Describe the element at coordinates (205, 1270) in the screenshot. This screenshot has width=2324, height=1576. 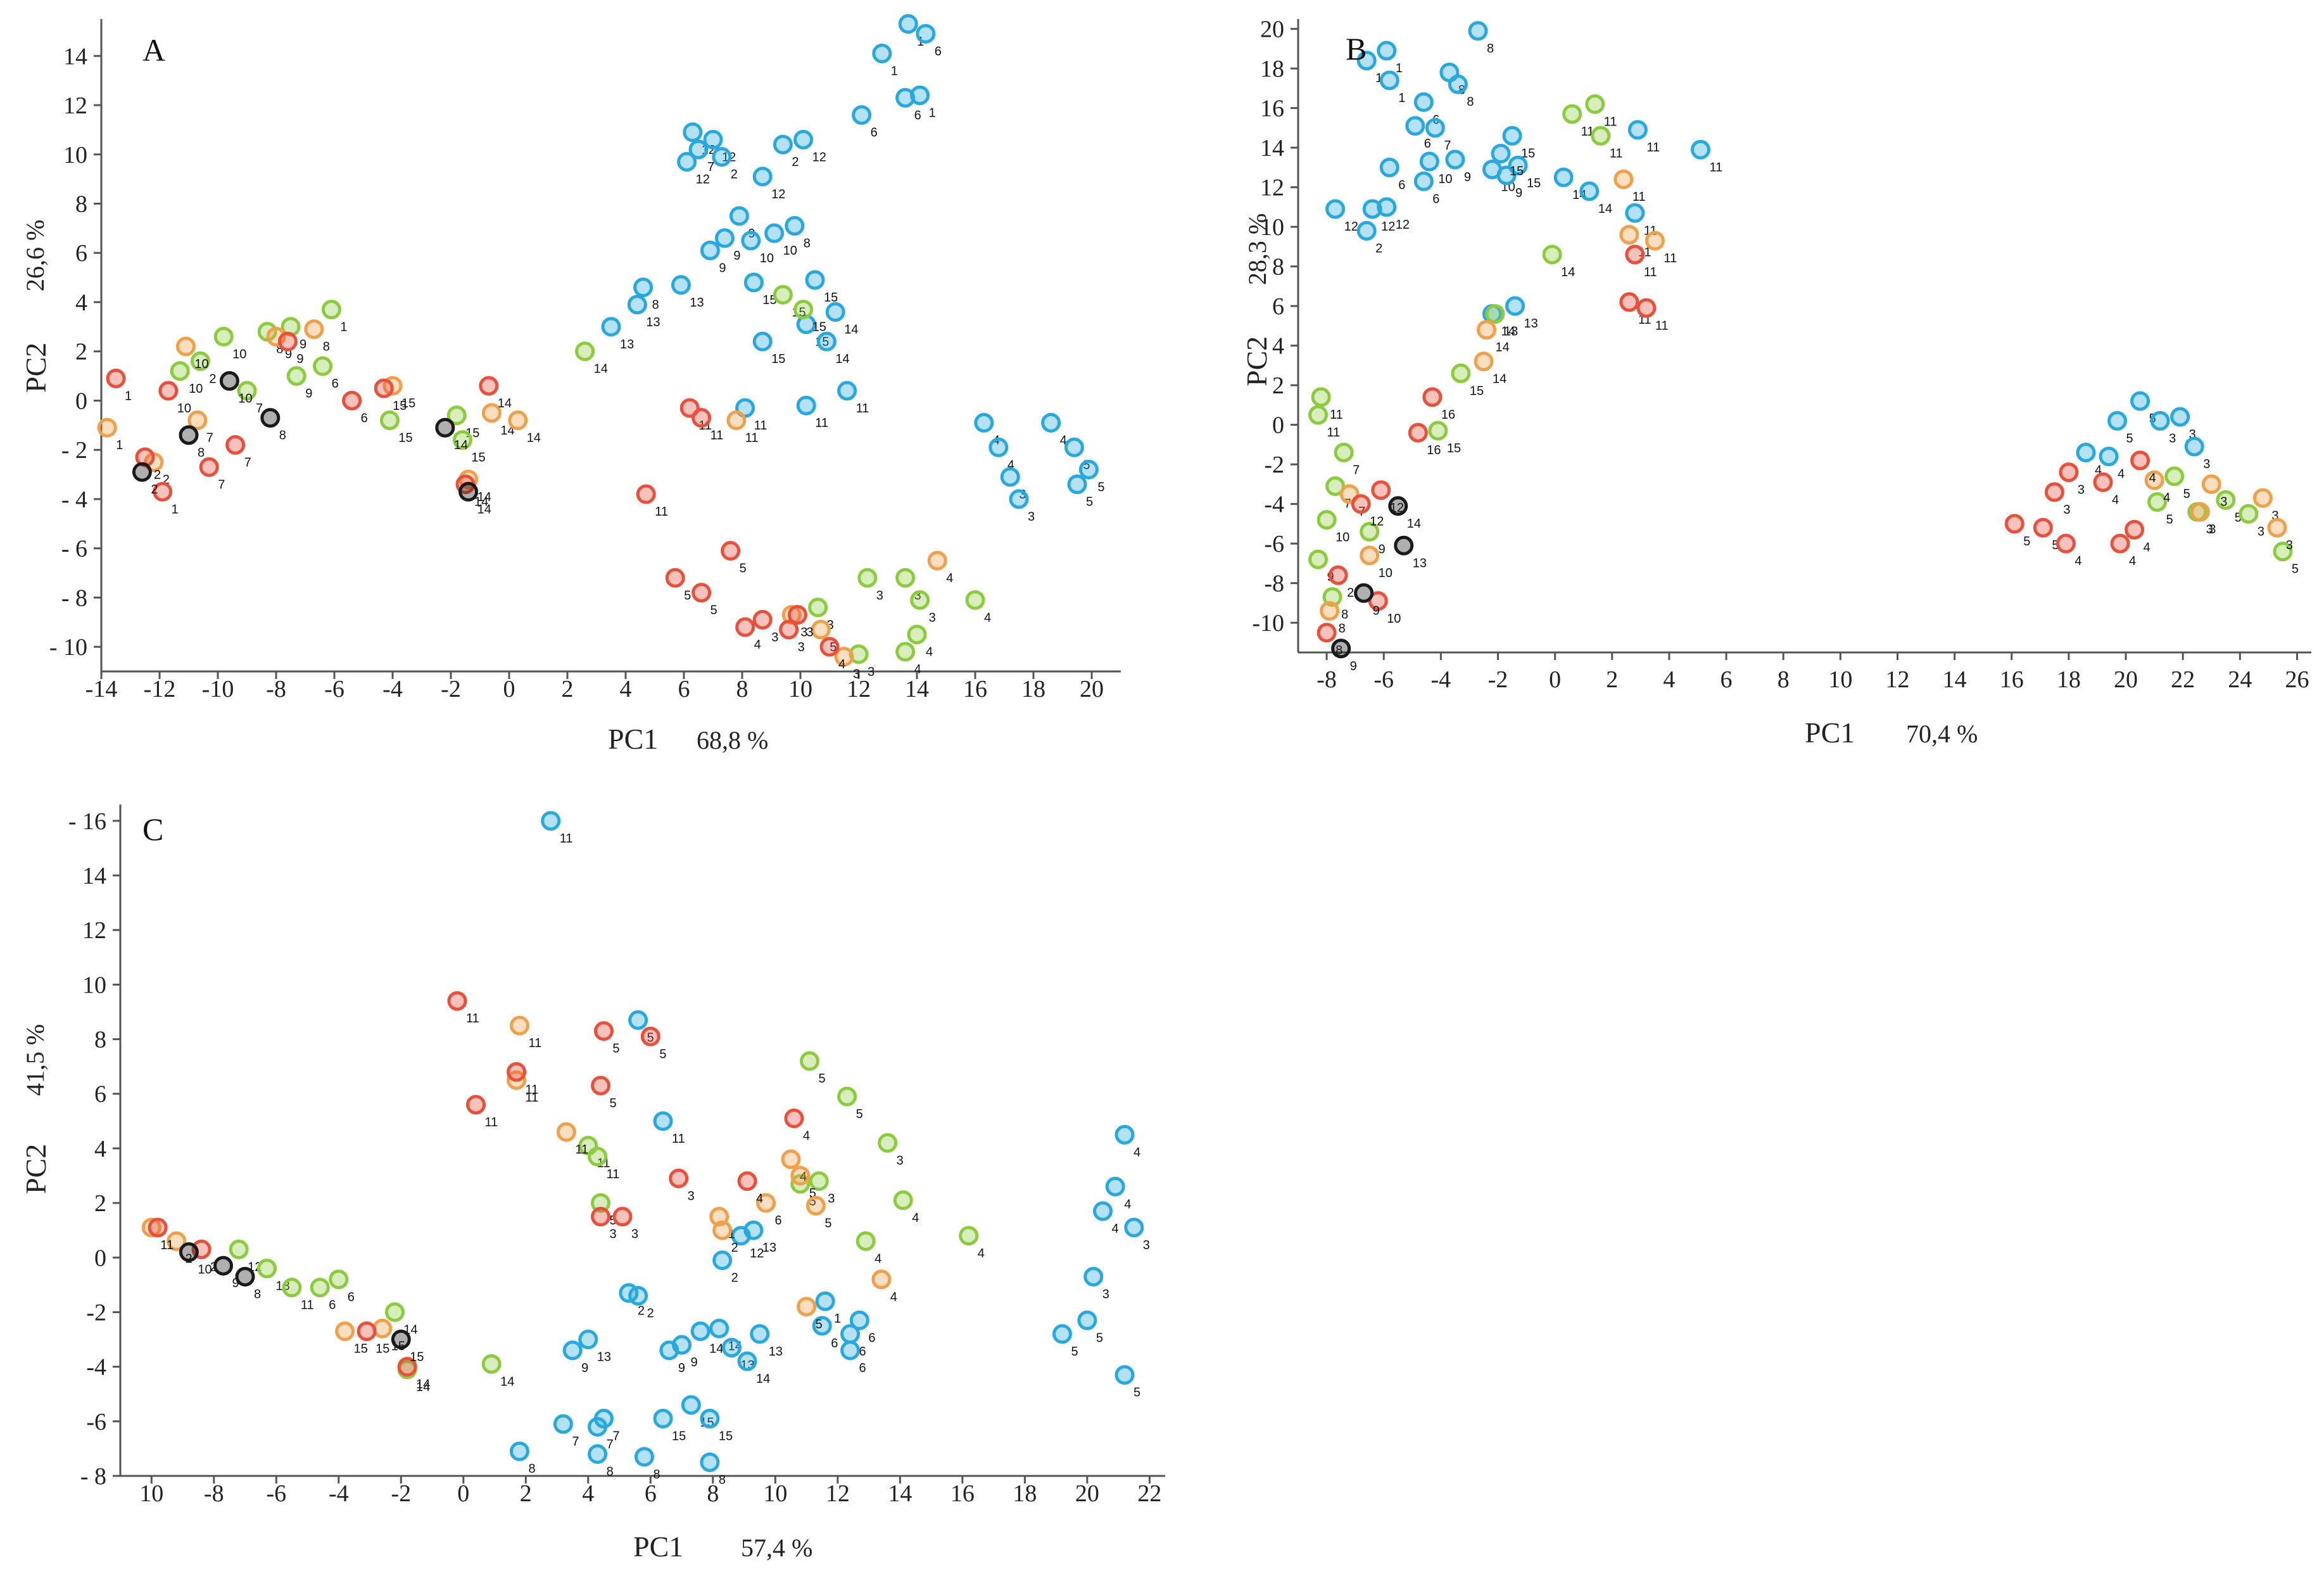
I see `panel-c-point-label: 10` at that location.